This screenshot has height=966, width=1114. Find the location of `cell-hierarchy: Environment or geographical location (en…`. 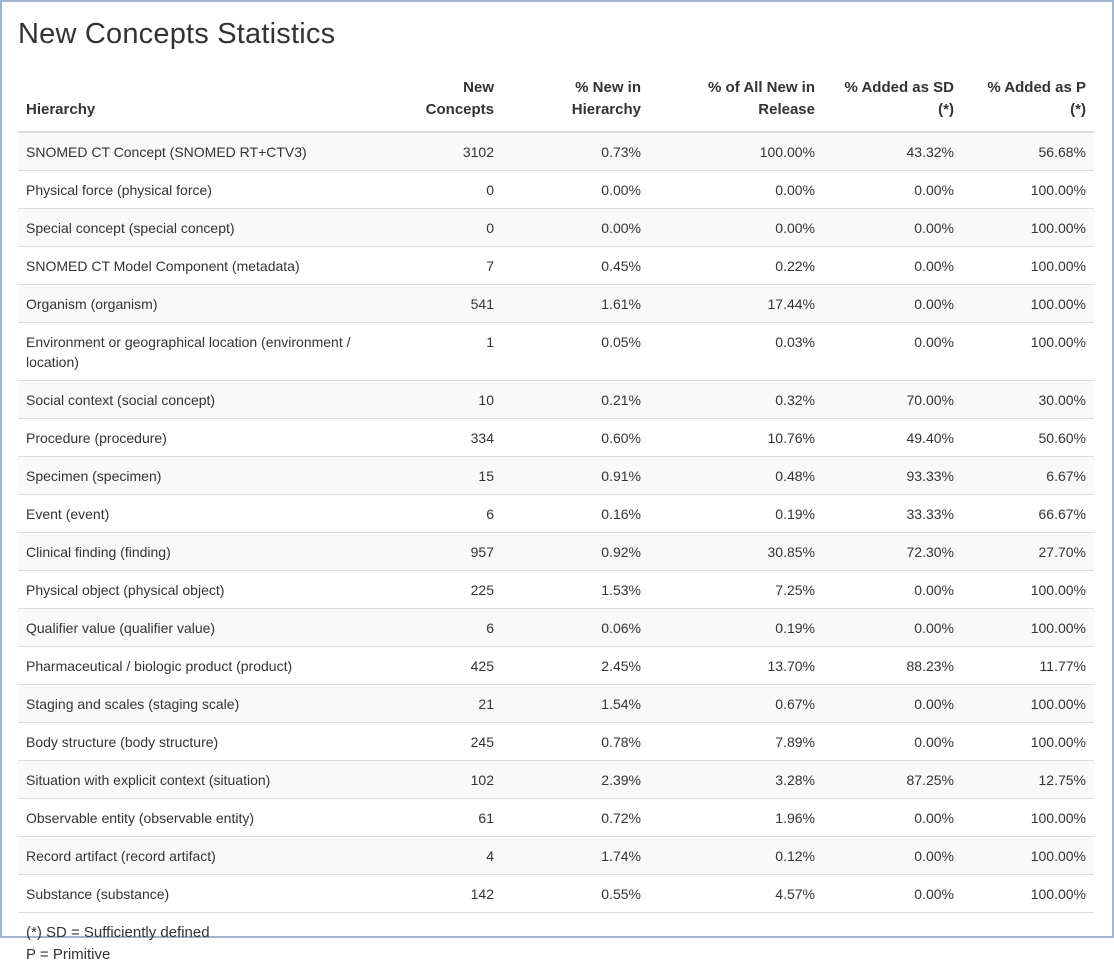

cell-hierarchy: Environment or geographical location (en… is located at coordinates (193, 351).